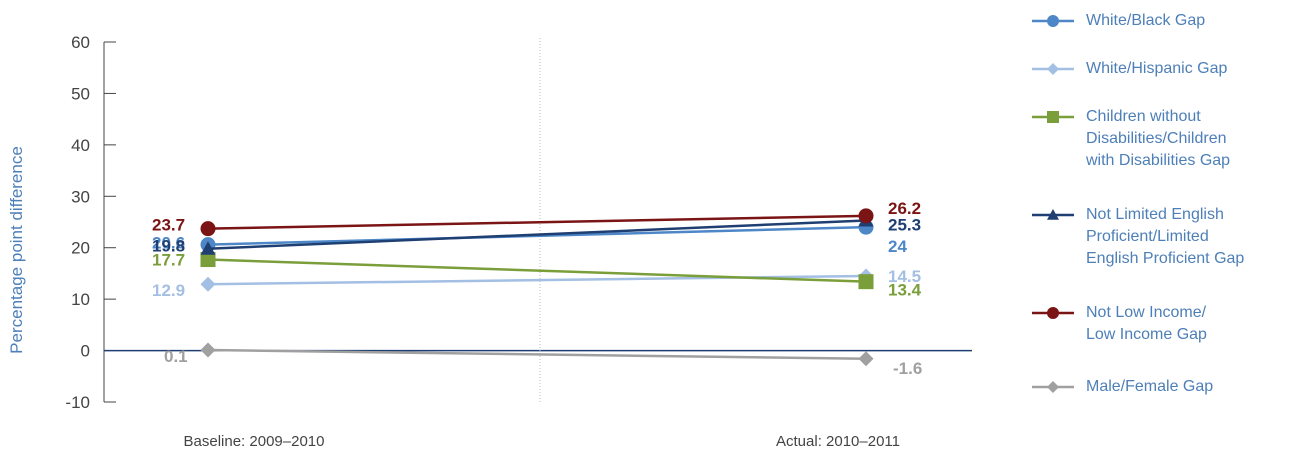 Image resolution: width=1289 pixels, height=454 pixels. I want to click on y-tick-label: 0, so click(85, 351).